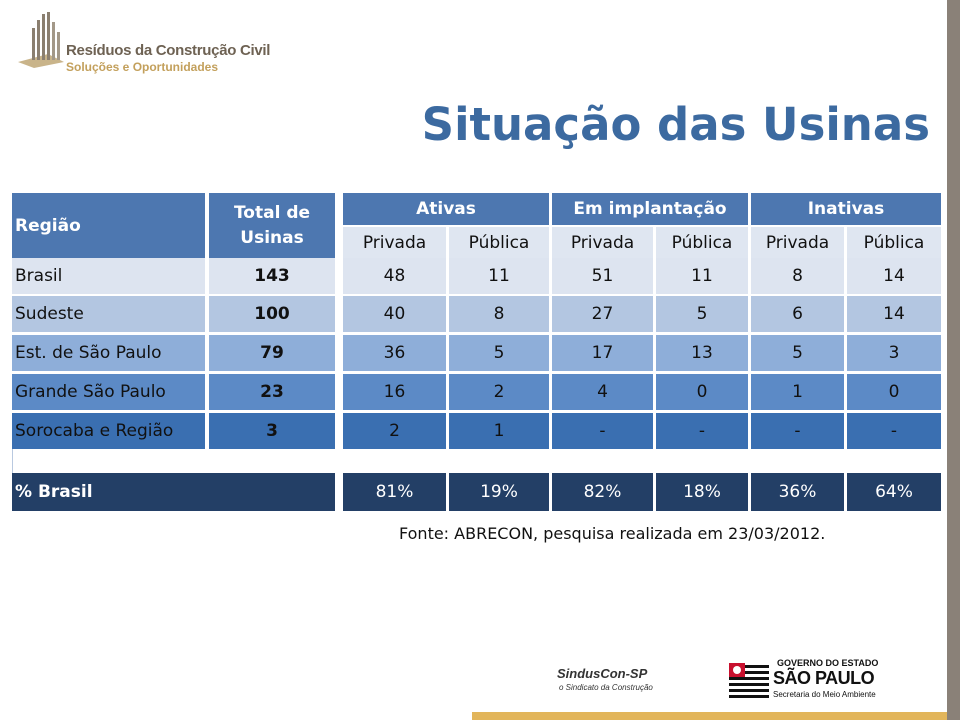 The height and width of the screenshot is (720, 960). I want to click on sinduscon-logo: SindusCon-SP o Sindicato da Construção, so click(612, 680).